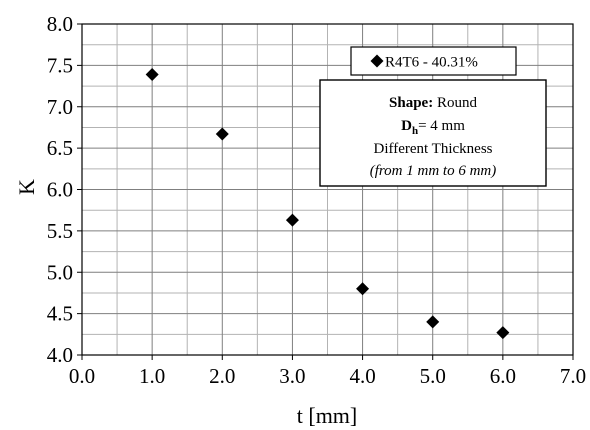  I want to click on annotation-dh-subscript: h, so click(415, 131).